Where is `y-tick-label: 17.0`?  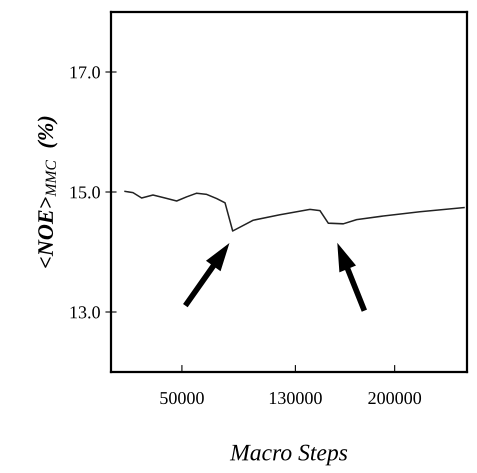 y-tick-label: 17.0 is located at coordinates (85, 72).